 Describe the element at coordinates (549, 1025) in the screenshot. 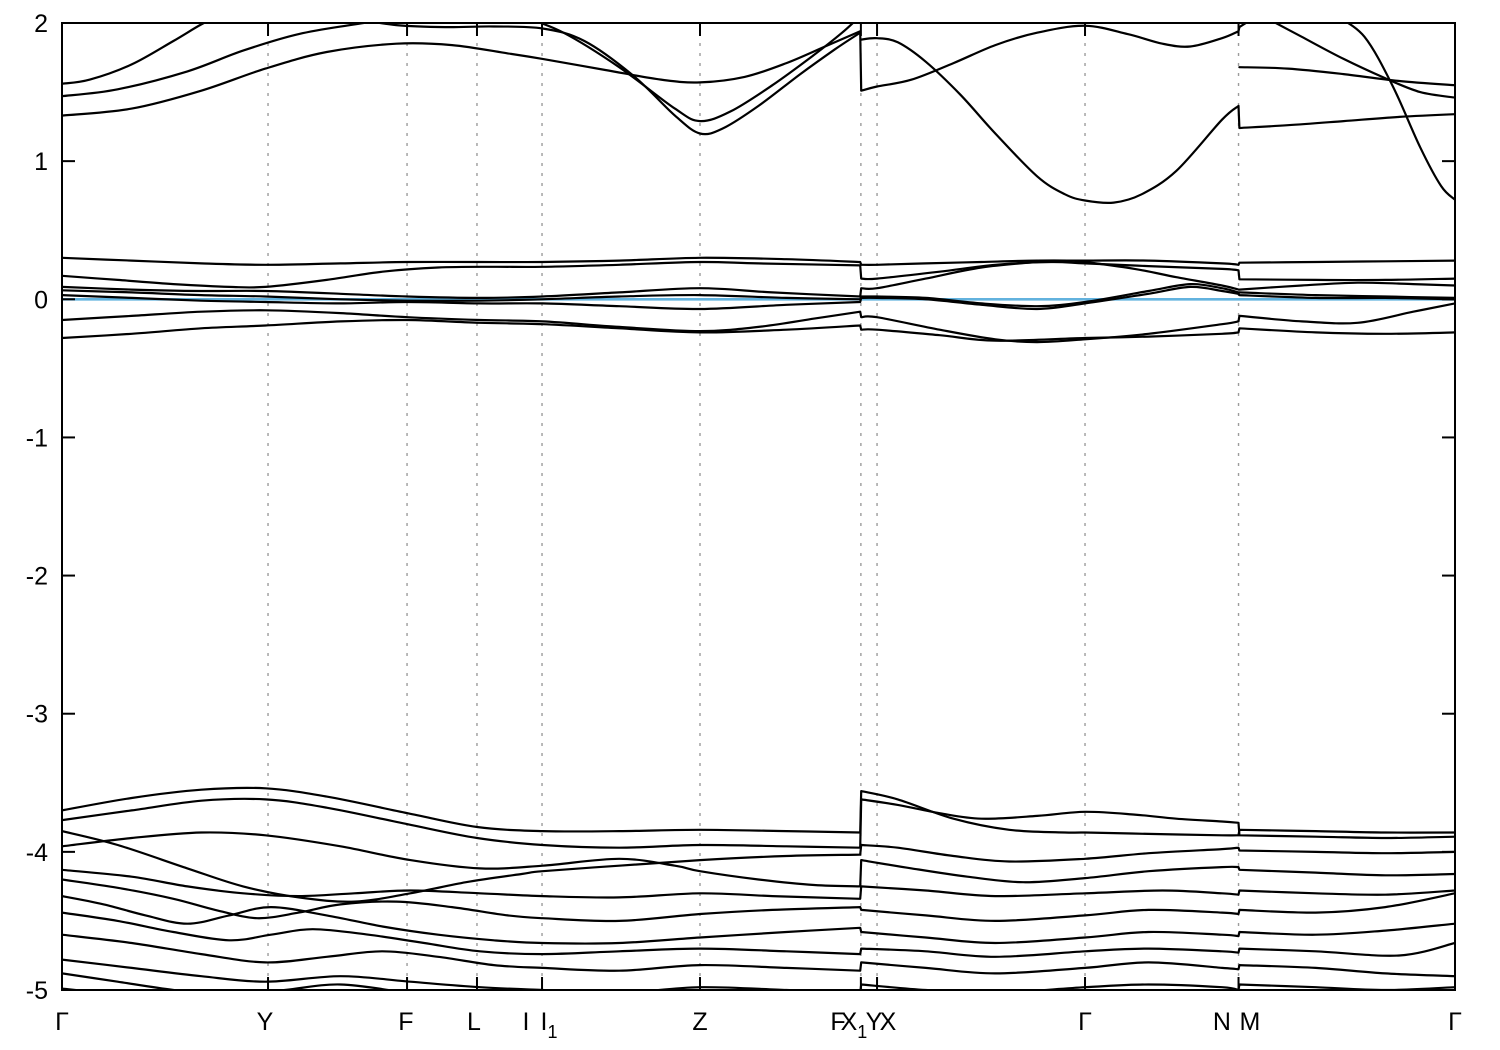

I see `x-tick-label: I1` at that location.